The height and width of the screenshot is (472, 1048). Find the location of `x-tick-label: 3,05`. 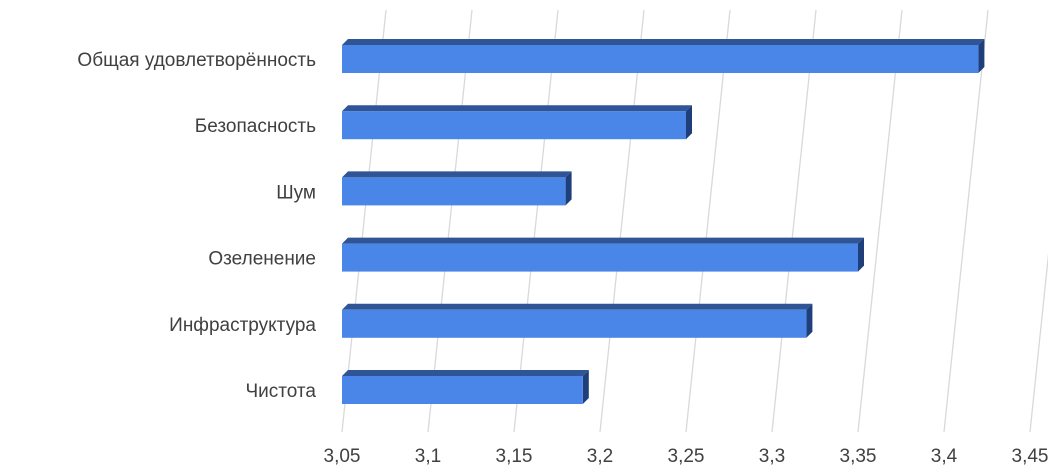

x-tick-label: 3,05 is located at coordinates (342, 456).